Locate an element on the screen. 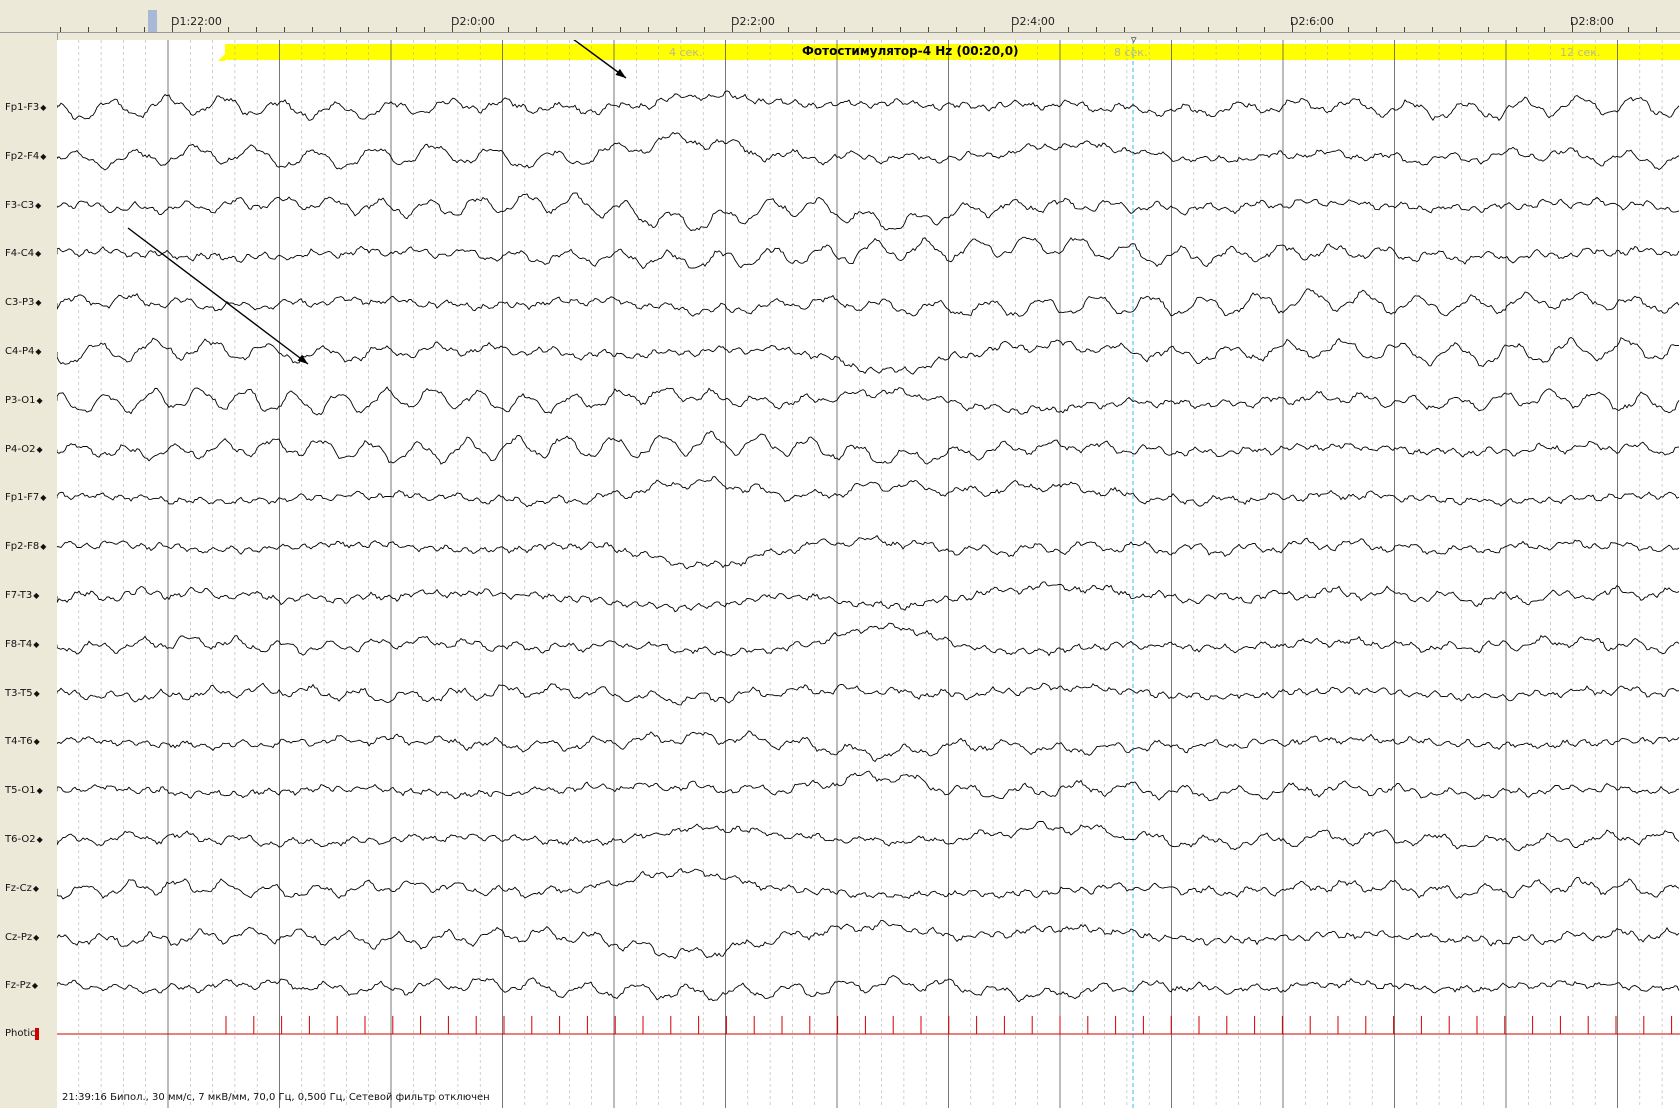 The image size is (1680, 1108). channel-label: Fz-Pz◆ is located at coordinates (21, 985).